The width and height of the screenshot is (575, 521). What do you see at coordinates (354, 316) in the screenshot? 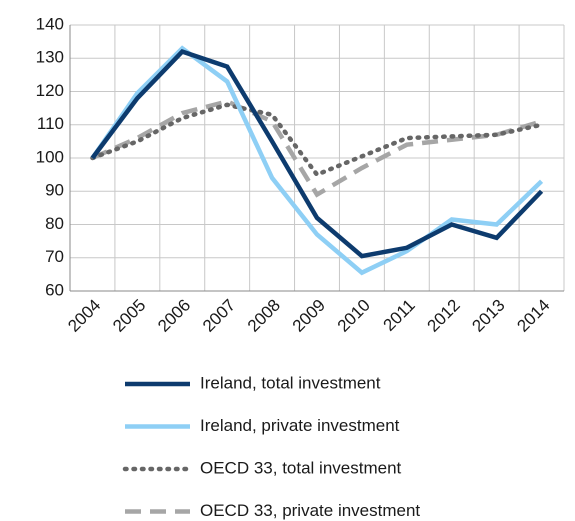
I see `x-tick-label: 2010` at bounding box center [354, 316].